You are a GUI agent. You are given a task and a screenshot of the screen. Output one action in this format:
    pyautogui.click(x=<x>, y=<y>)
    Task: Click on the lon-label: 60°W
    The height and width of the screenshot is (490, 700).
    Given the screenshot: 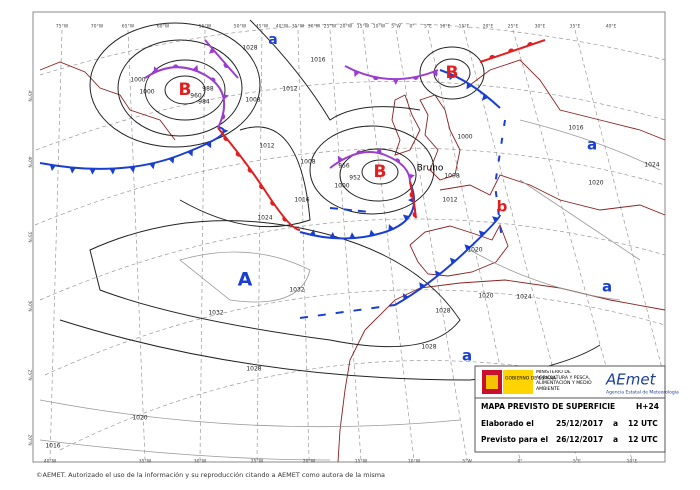 What is the action you would take?
    pyautogui.click(x=163, y=27)
    